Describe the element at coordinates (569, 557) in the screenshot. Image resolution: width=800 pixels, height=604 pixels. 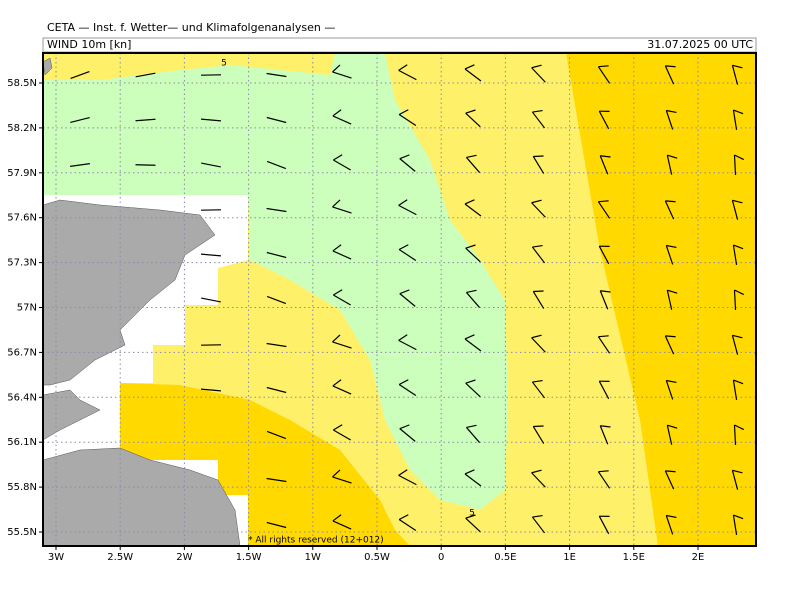
I see `x-tick-label: 1E` at that location.